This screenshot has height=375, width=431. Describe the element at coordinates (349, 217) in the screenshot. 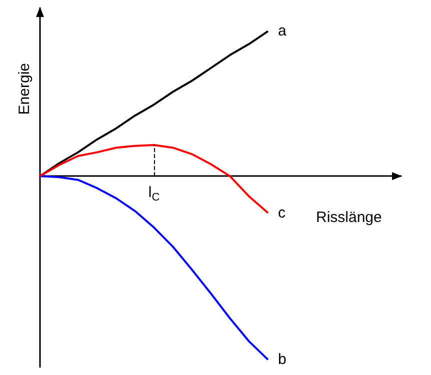

I see `x-axis-title: Risslänge` at that location.